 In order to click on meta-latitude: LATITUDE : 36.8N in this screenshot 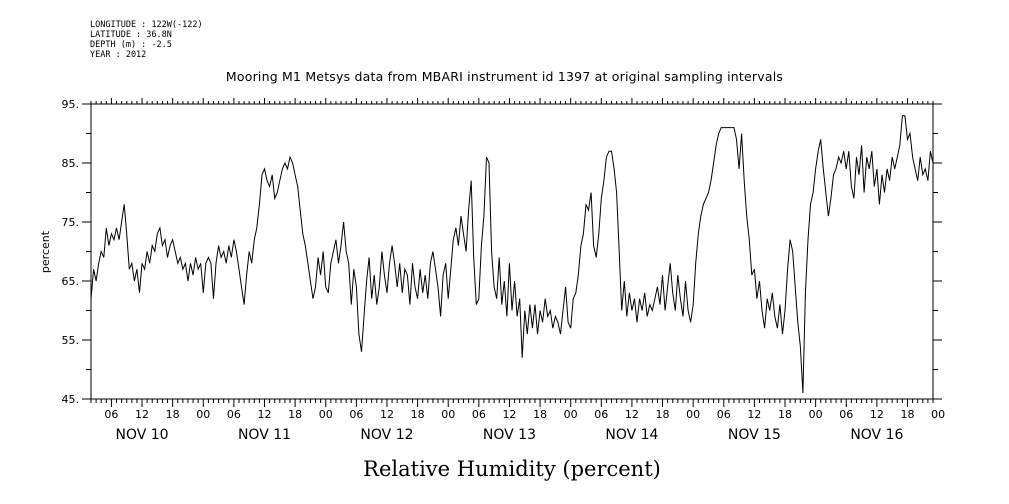, I will do `click(131, 35)`.